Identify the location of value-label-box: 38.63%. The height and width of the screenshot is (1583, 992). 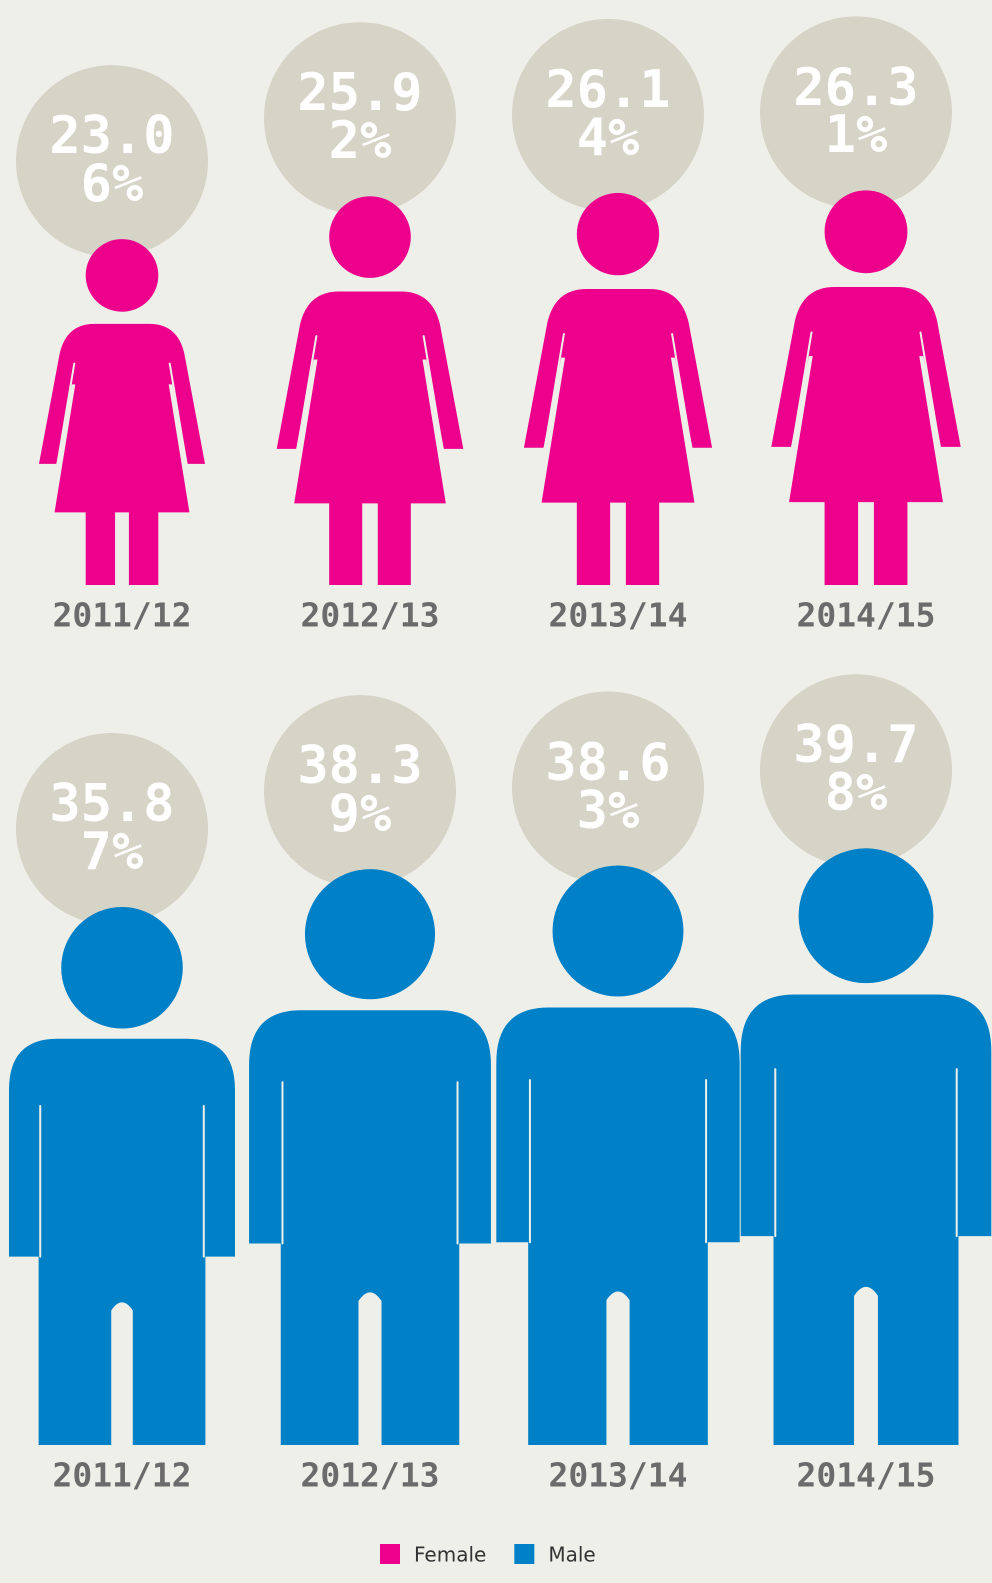
(608, 788).